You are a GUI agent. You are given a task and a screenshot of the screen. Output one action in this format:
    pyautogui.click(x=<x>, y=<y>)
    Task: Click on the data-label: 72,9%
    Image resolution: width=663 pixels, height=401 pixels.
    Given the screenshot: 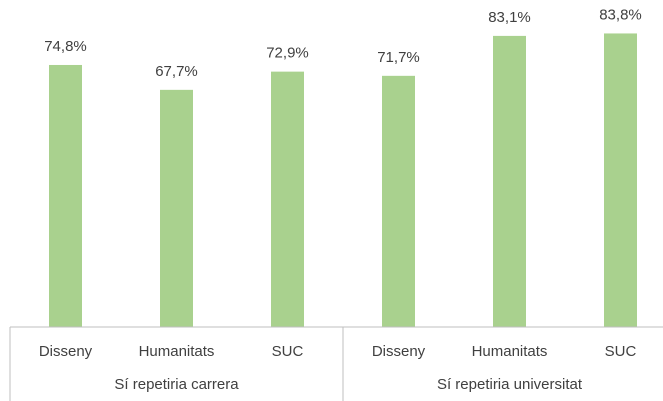 What is the action you would take?
    pyautogui.click(x=287, y=53)
    